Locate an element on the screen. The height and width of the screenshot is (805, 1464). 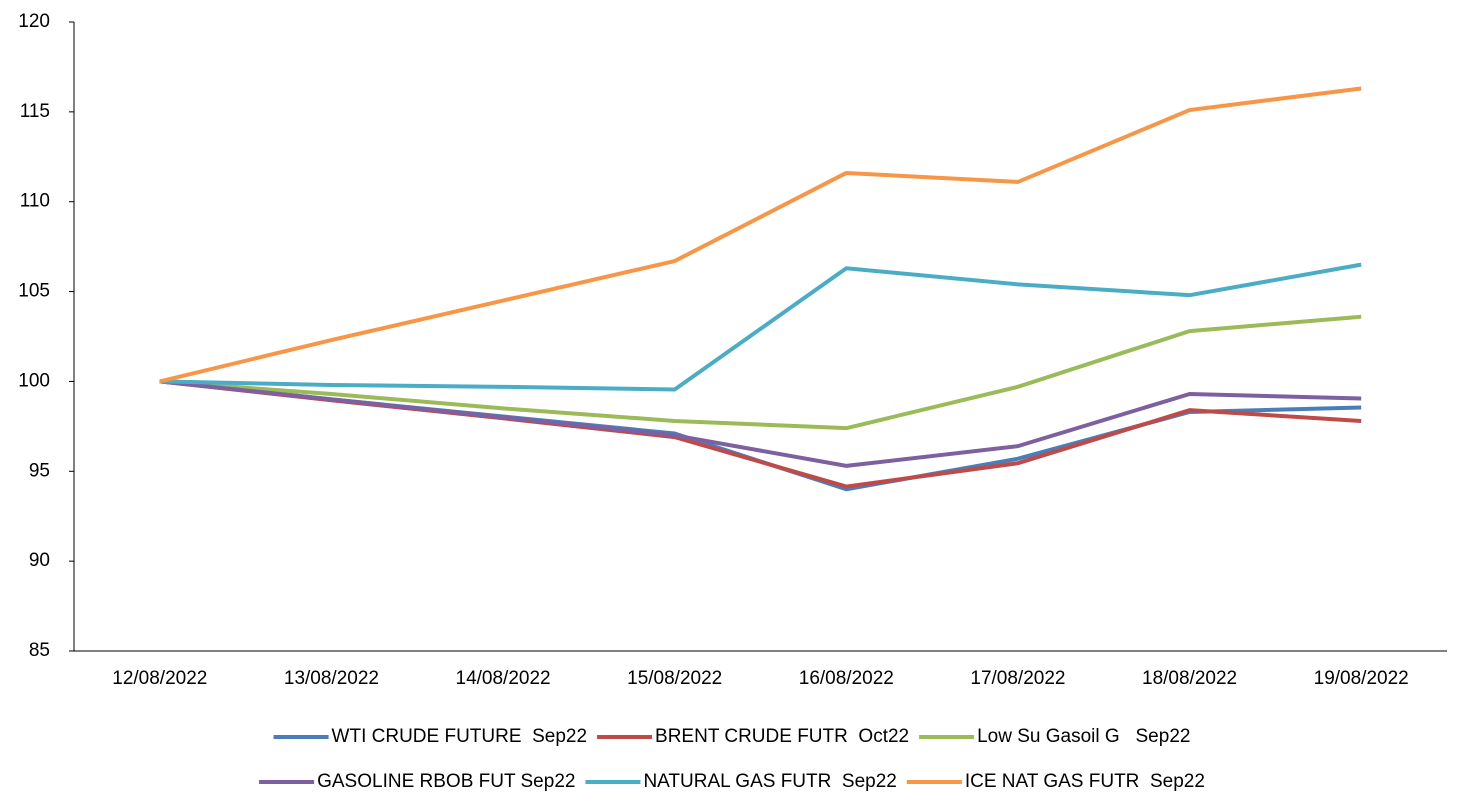
y-tick-label: 85 is located at coordinates (39, 650).